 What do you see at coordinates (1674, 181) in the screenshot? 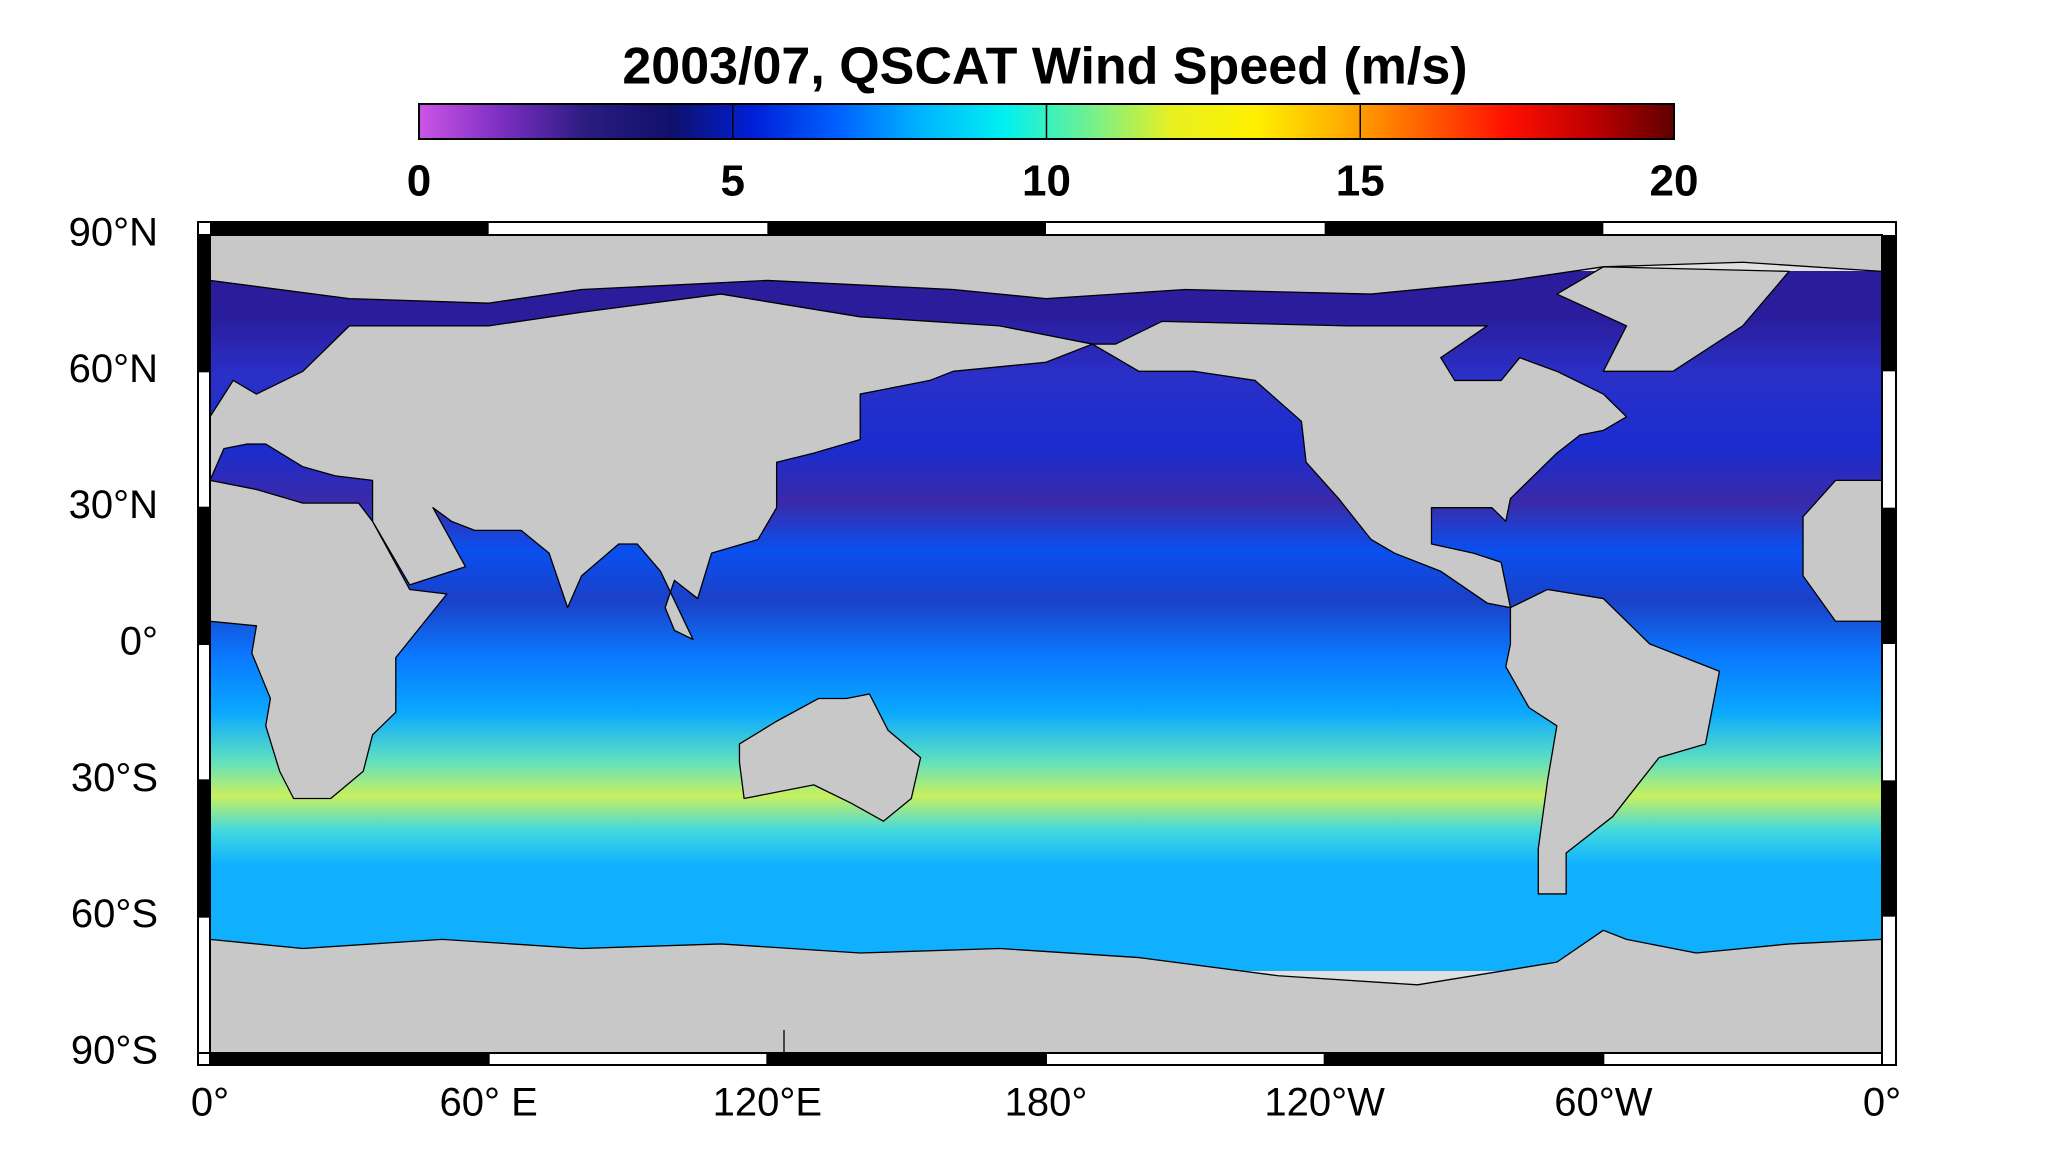
I see `colorbar-tick-label: 20` at bounding box center [1674, 181].